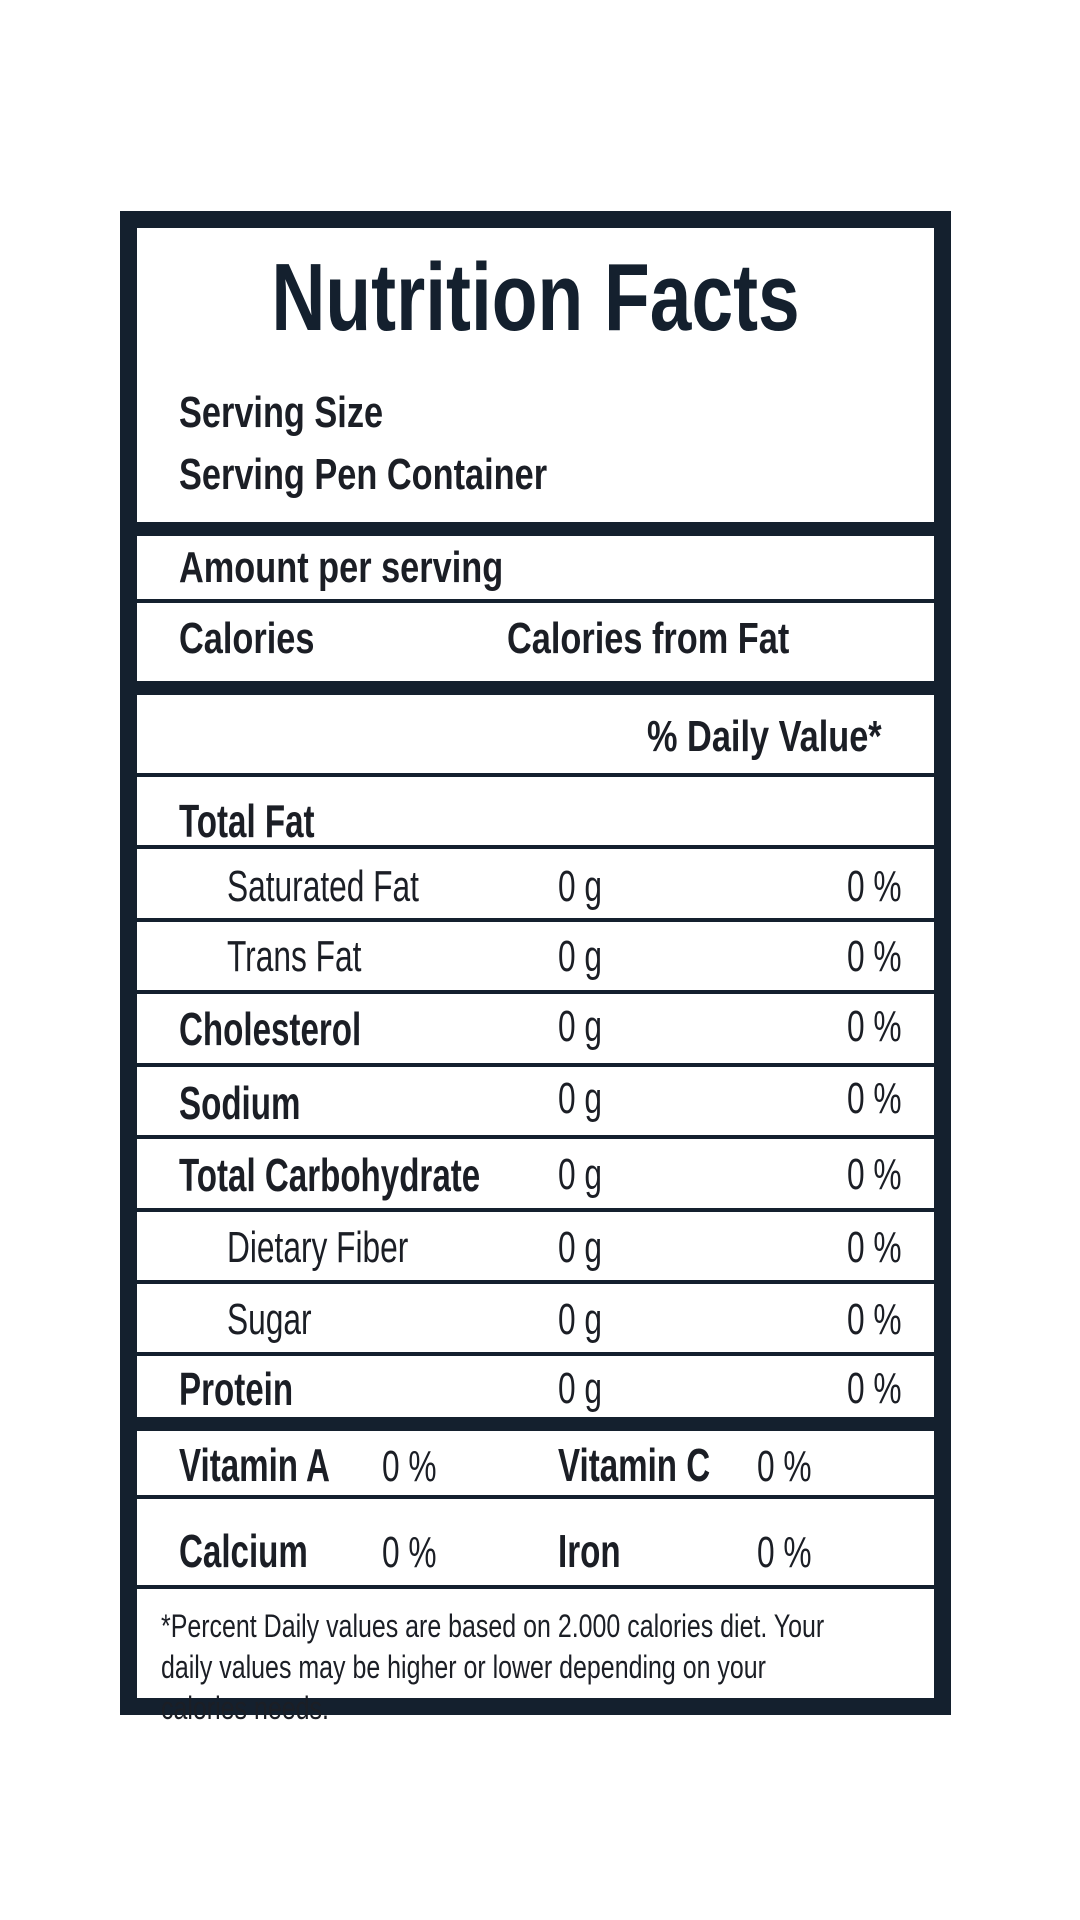  I want to click on nutrient-label: Cholesterol, so click(270, 1029).